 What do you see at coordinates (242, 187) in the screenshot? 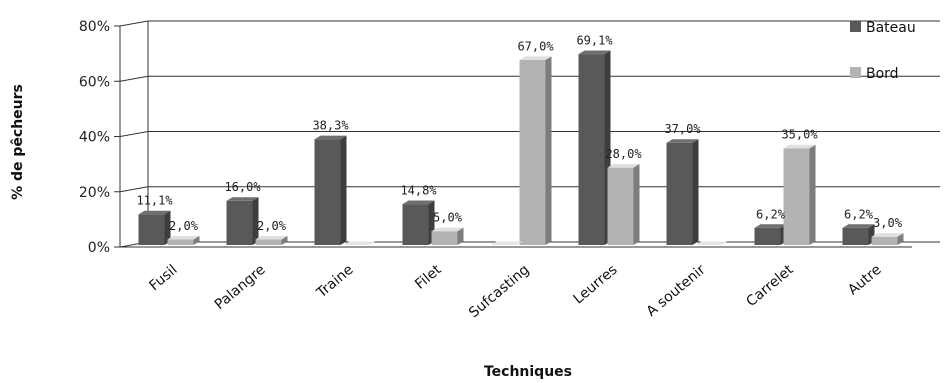
I see `data-label: 16,0%` at bounding box center [242, 187].